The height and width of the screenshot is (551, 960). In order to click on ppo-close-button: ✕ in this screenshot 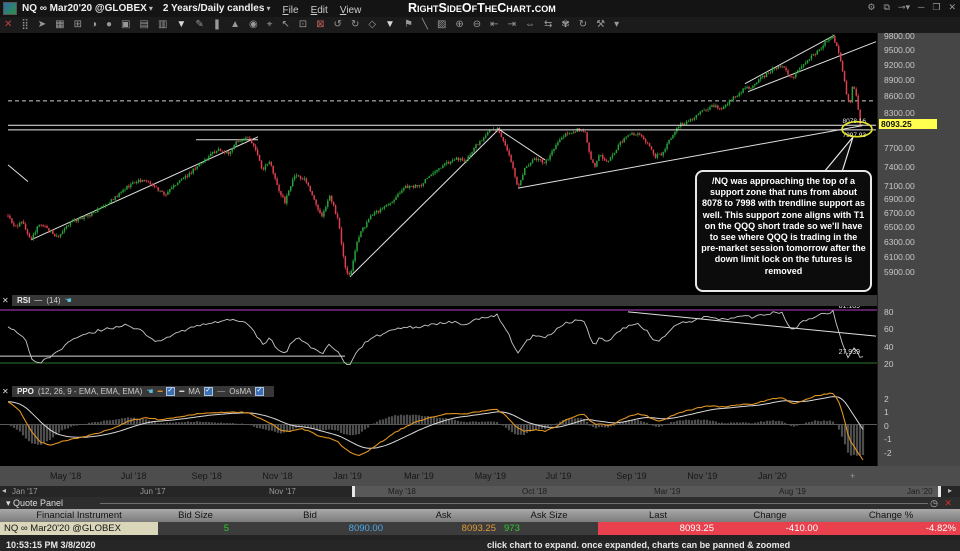, I will do `click(5, 391)`.